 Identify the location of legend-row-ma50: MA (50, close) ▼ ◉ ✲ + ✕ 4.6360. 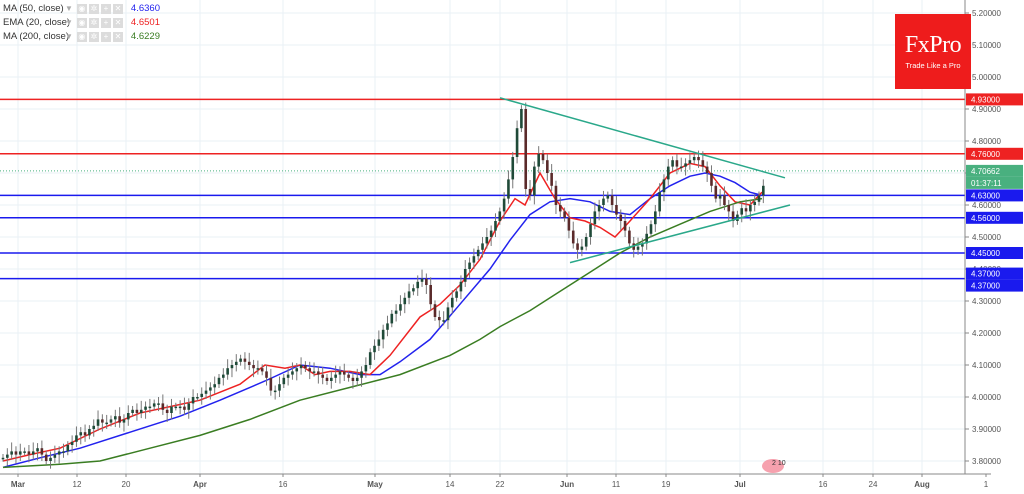
(81, 9).